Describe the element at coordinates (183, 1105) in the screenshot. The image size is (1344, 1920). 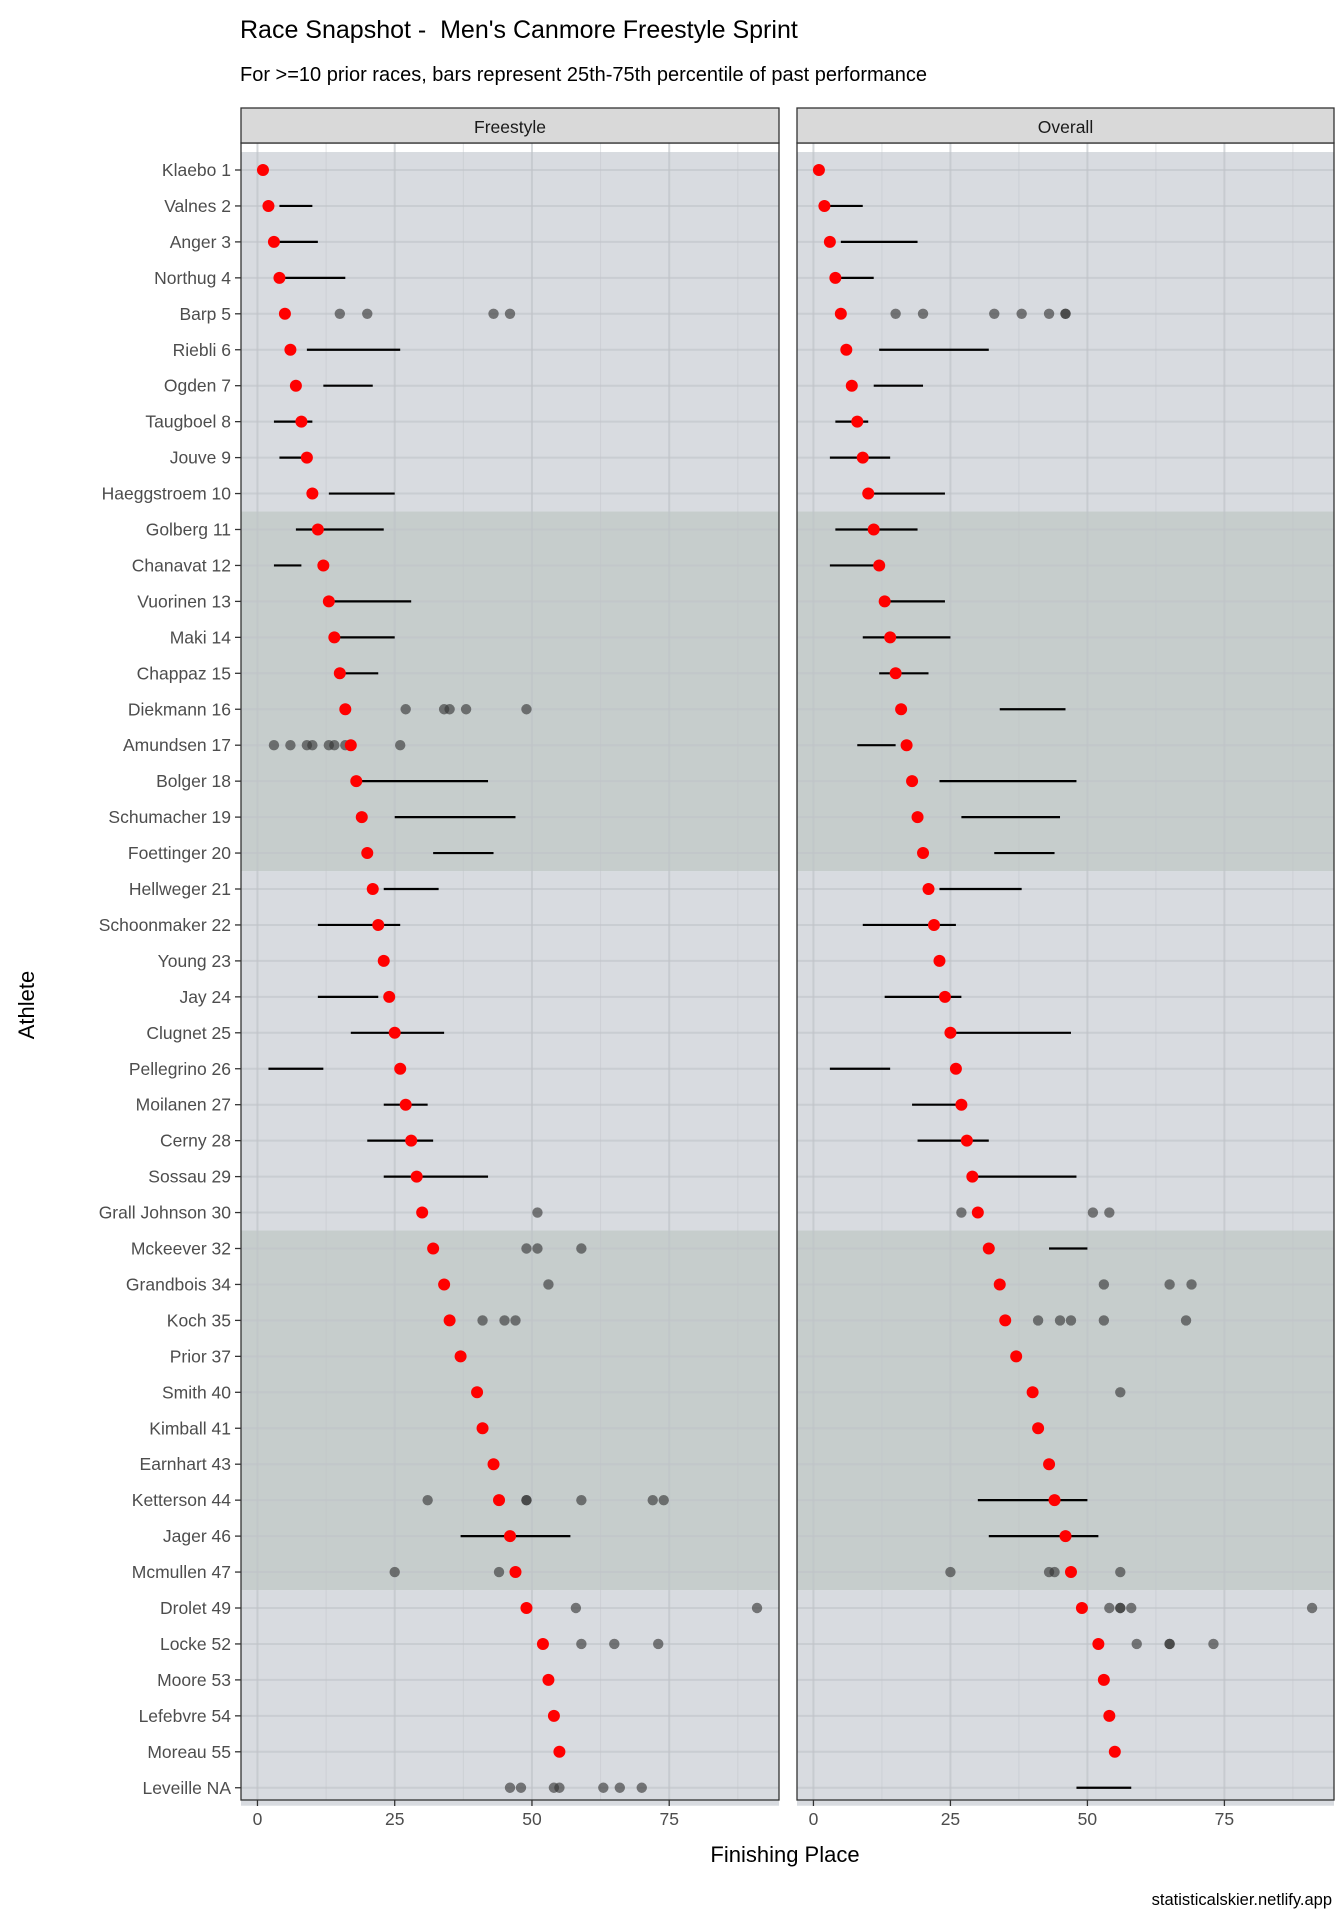
I see `athlete-label: Moilanen 27` at that location.